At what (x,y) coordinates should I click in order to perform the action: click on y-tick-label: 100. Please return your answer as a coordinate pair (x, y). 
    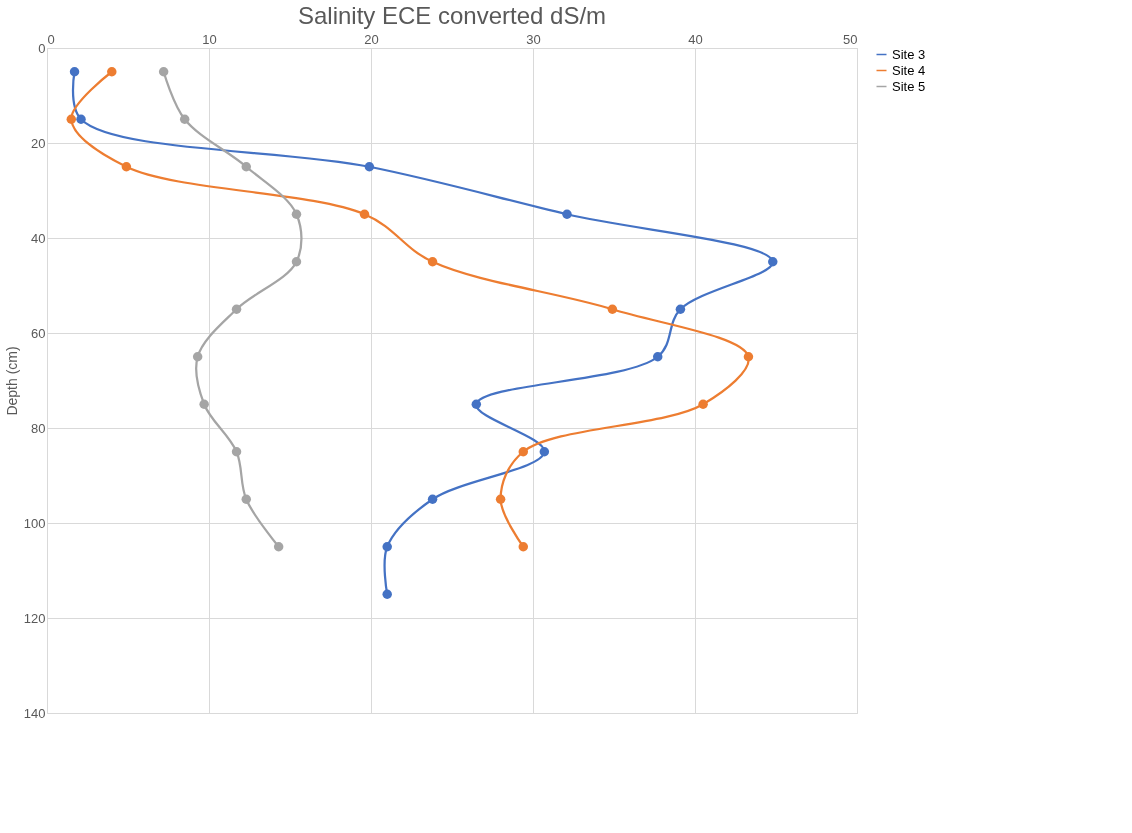
    Looking at the image, I should click on (34, 523).